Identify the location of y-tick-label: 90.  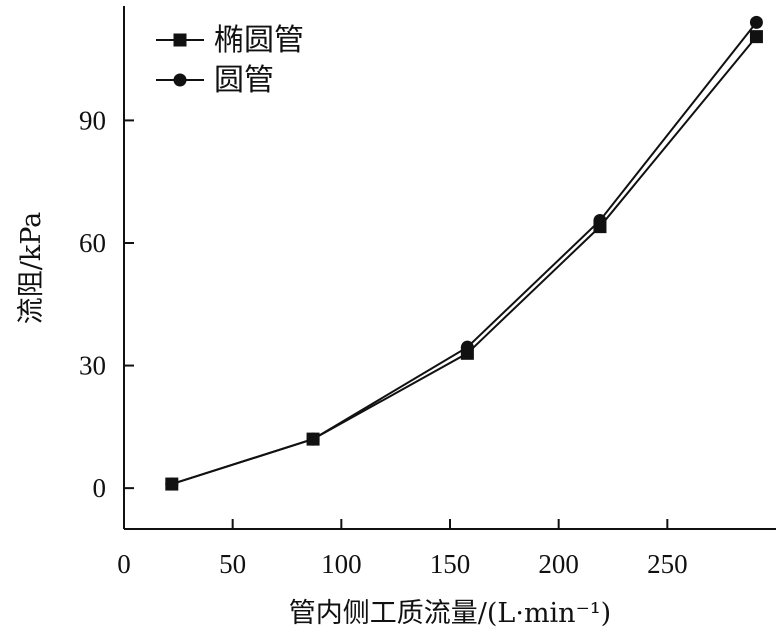
(92, 120).